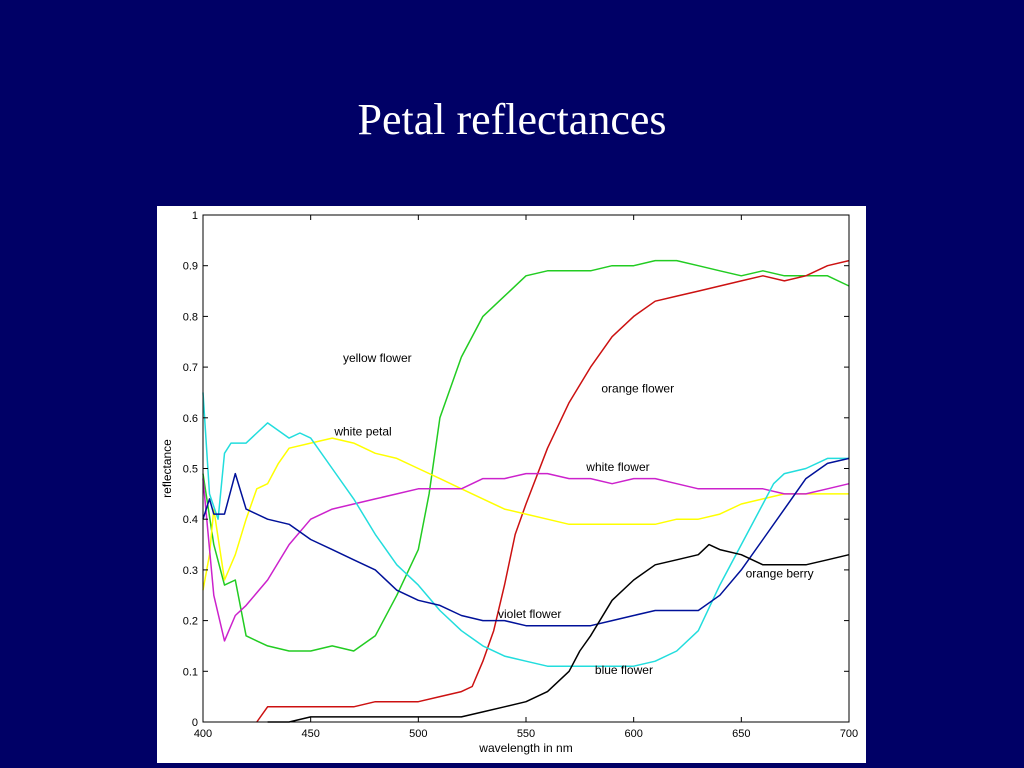 Image resolution: width=1024 pixels, height=768 pixels. I want to click on x-tick-label: 700, so click(849, 734).